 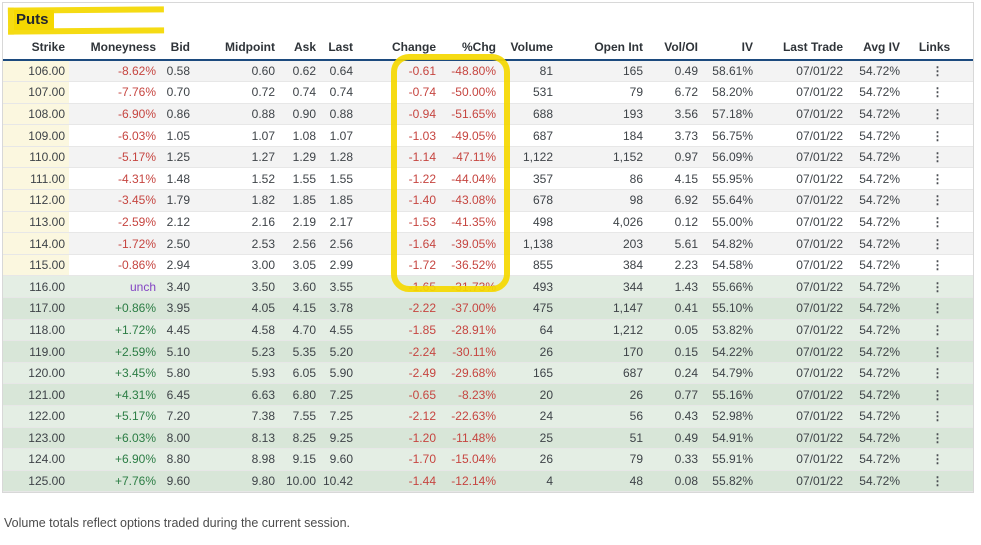 What do you see at coordinates (236, 222) in the screenshot?
I see `cell-mid: 2.16` at bounding box center [236, 222].